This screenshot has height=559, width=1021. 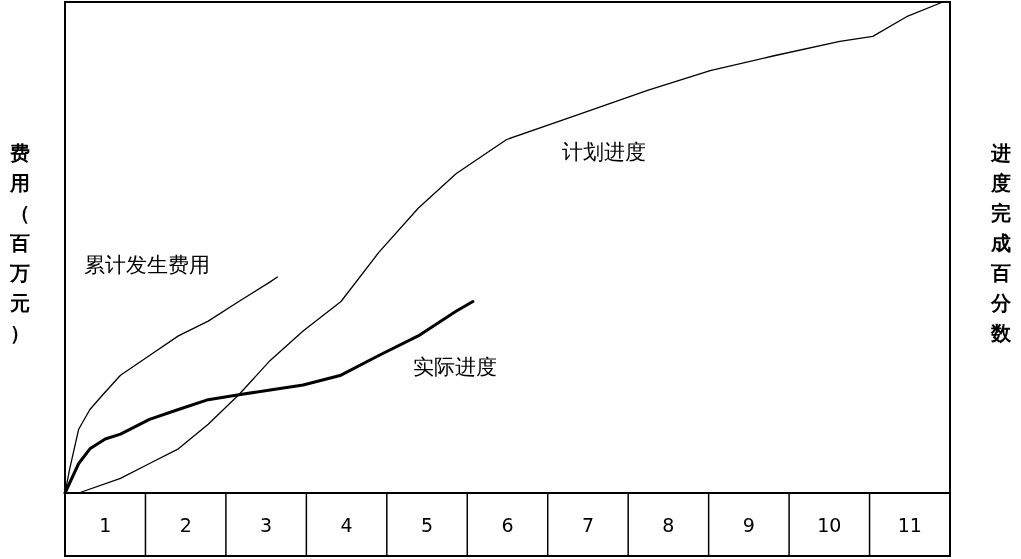 I want to click on x-tick-label: 3, so click(x=266, y=524).